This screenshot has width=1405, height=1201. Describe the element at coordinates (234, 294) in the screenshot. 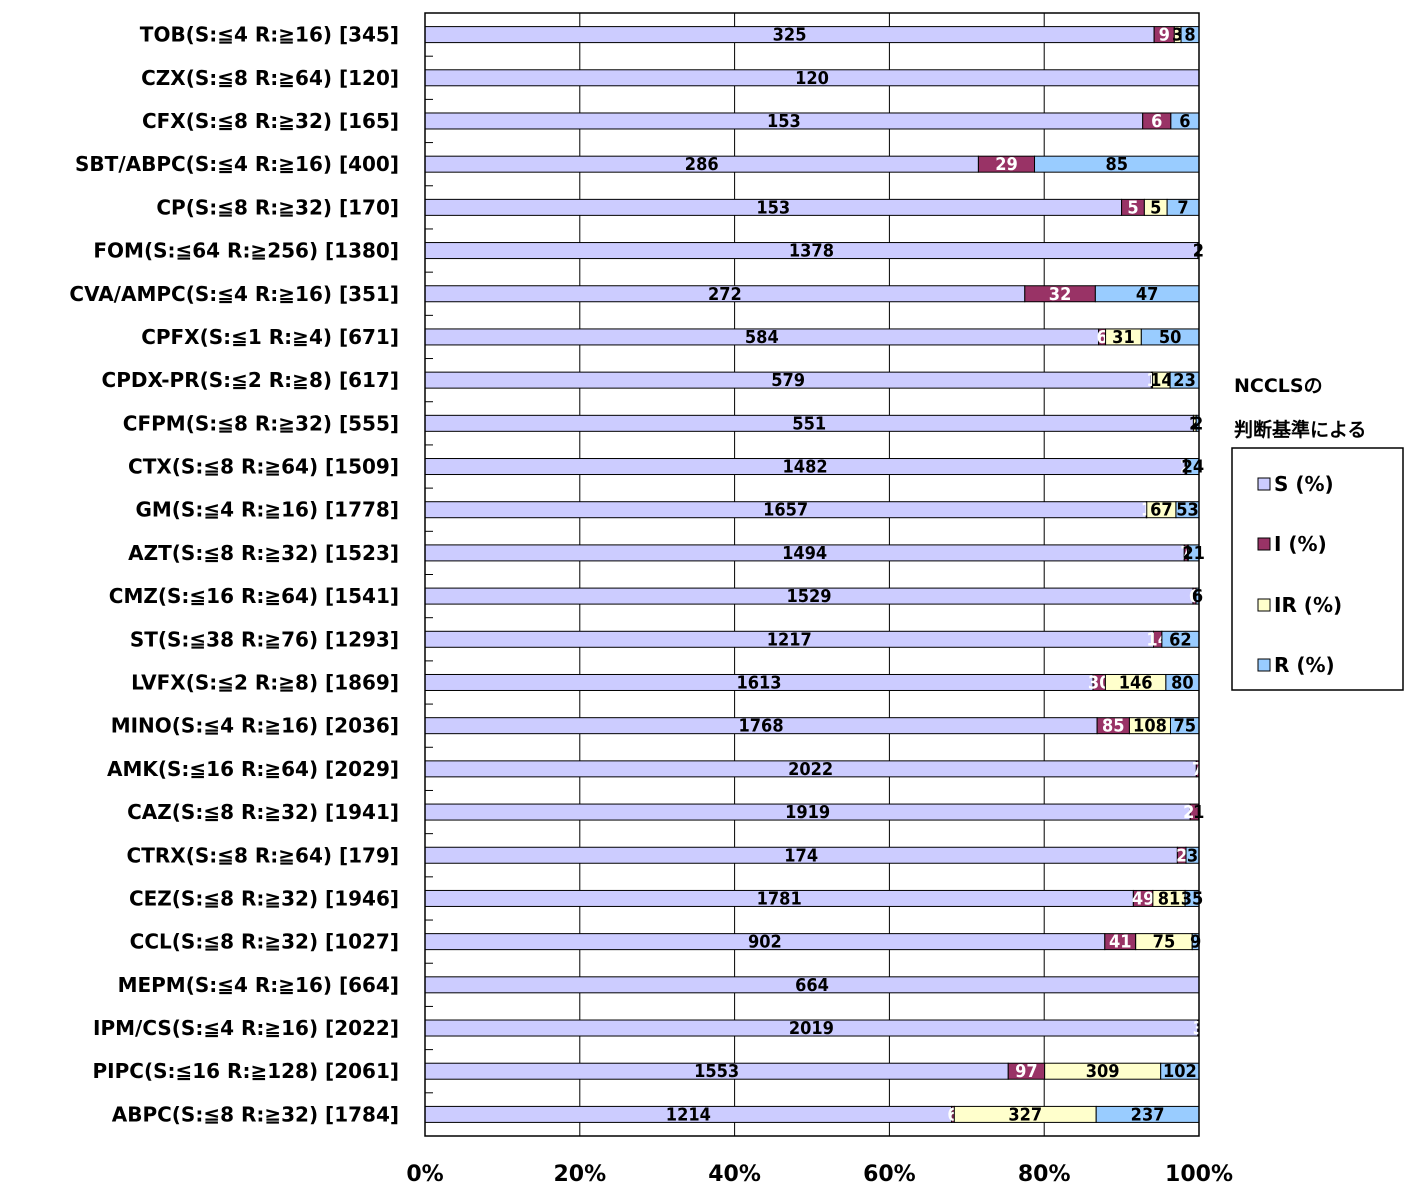

I see `category-label: CVA/AMPC(S:≦4 R:≧16) [351]` at that location.